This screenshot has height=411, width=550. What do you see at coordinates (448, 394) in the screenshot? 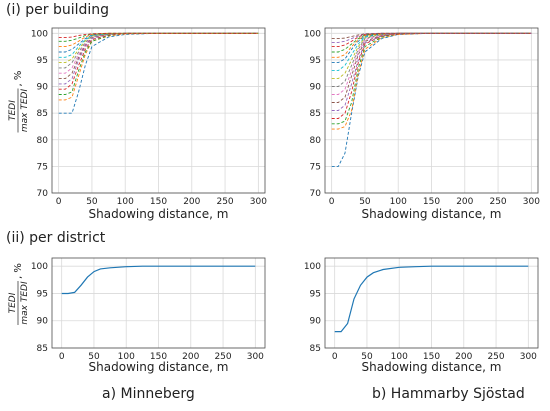
I see `caption-hammarby: b) Hammarby Sjöstad` at bounding box center [448, 394].